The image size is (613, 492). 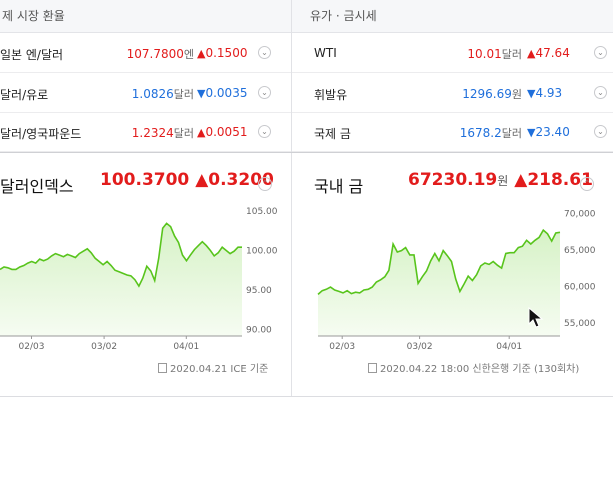 What do you see at coordinates (213, 367) in the screenshot?
I see `fx-basis-note: 2020.04.21 ICE 기준` at bounding box center [213, 367].